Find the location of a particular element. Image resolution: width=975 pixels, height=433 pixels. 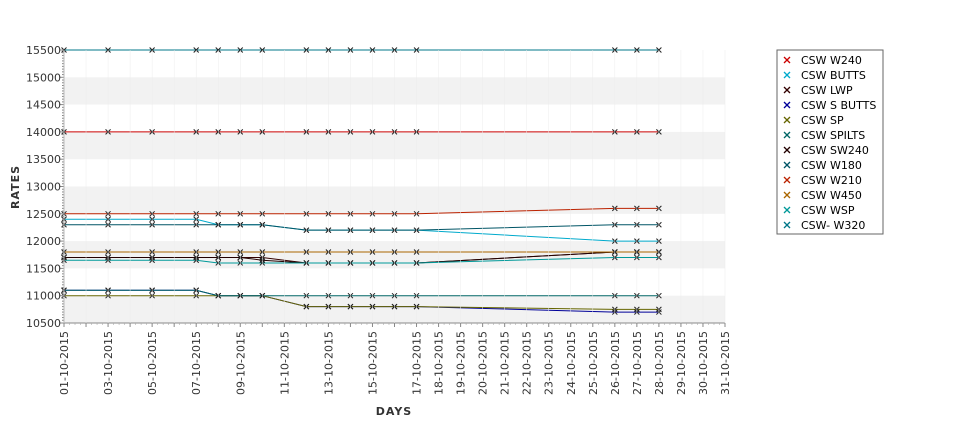

x-tick-label: 24-10-2015 is located at coordinates (571, 363).